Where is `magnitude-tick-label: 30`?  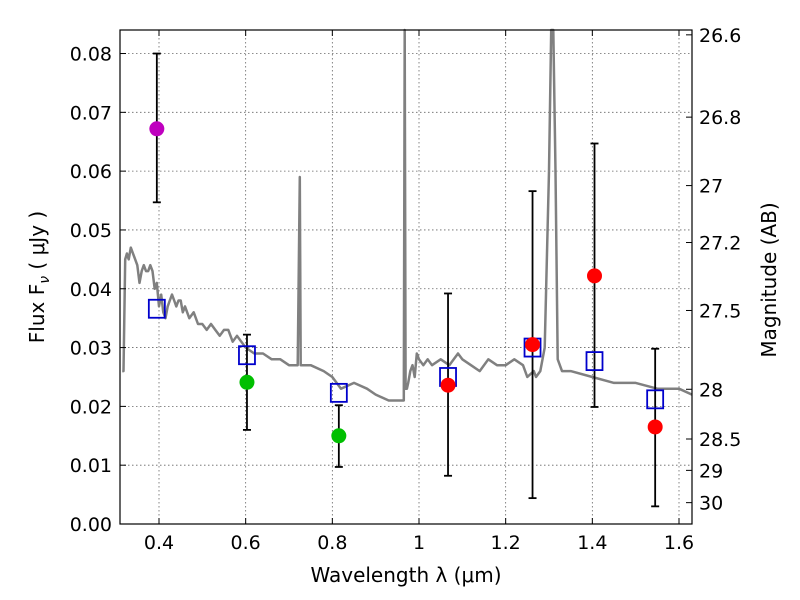 magnitude-tick-label: 30 is located at coordinates (711, 504).